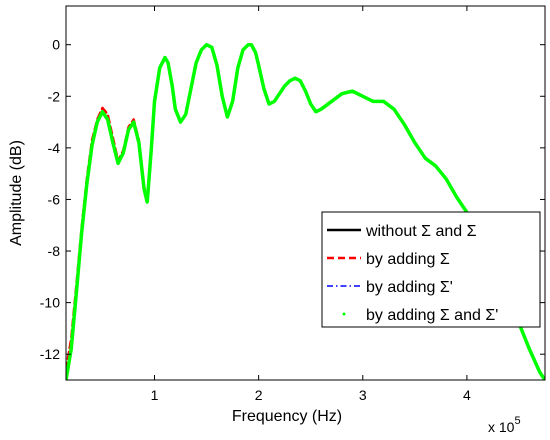 The image size is (550, 440). I want to click on x-multiplier-exponent: 5, so click(517, 421).